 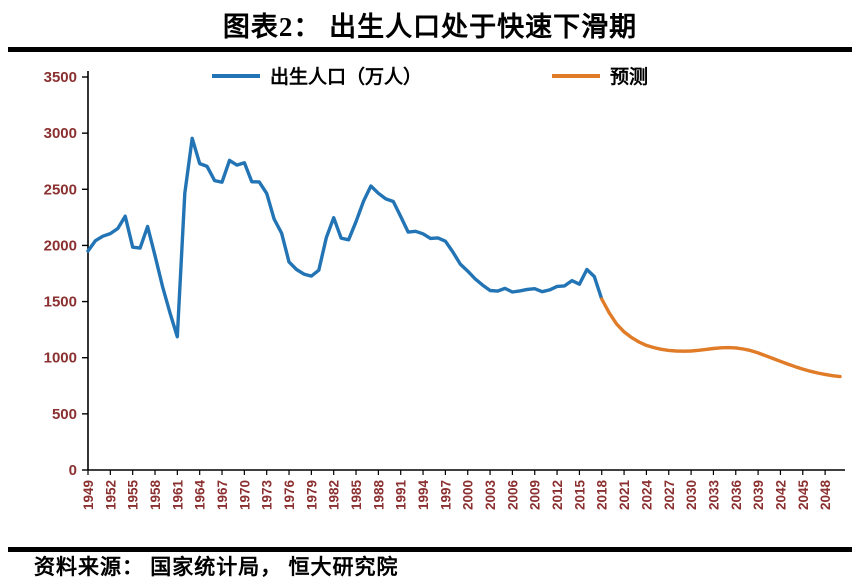 What do you see at coordinates (468, 495) in the screenshot?
I see `x-tick-label: 2000` at bounding box center [468, 495].